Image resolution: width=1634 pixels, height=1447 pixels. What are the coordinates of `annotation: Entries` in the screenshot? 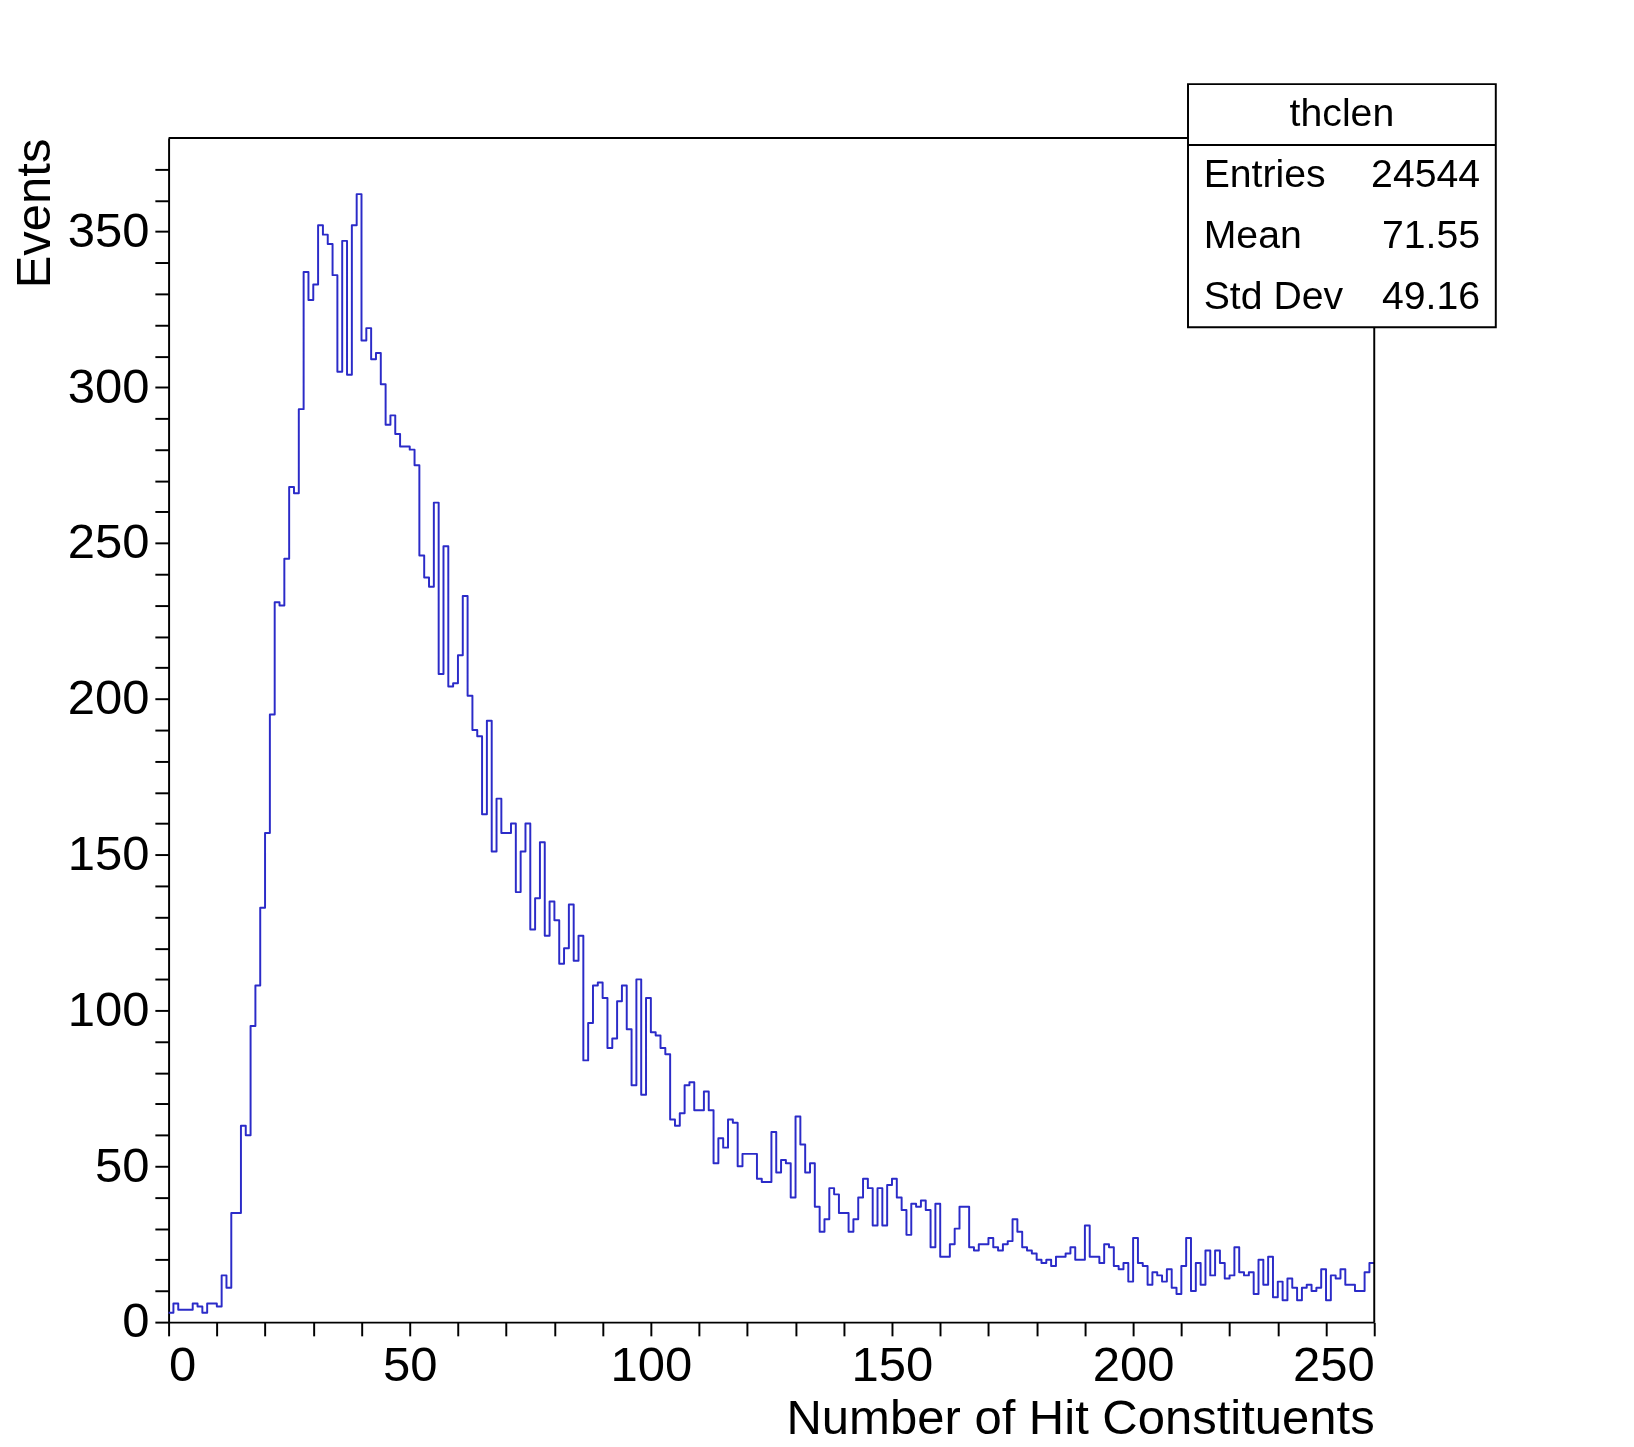 It's located at (1264, 174).